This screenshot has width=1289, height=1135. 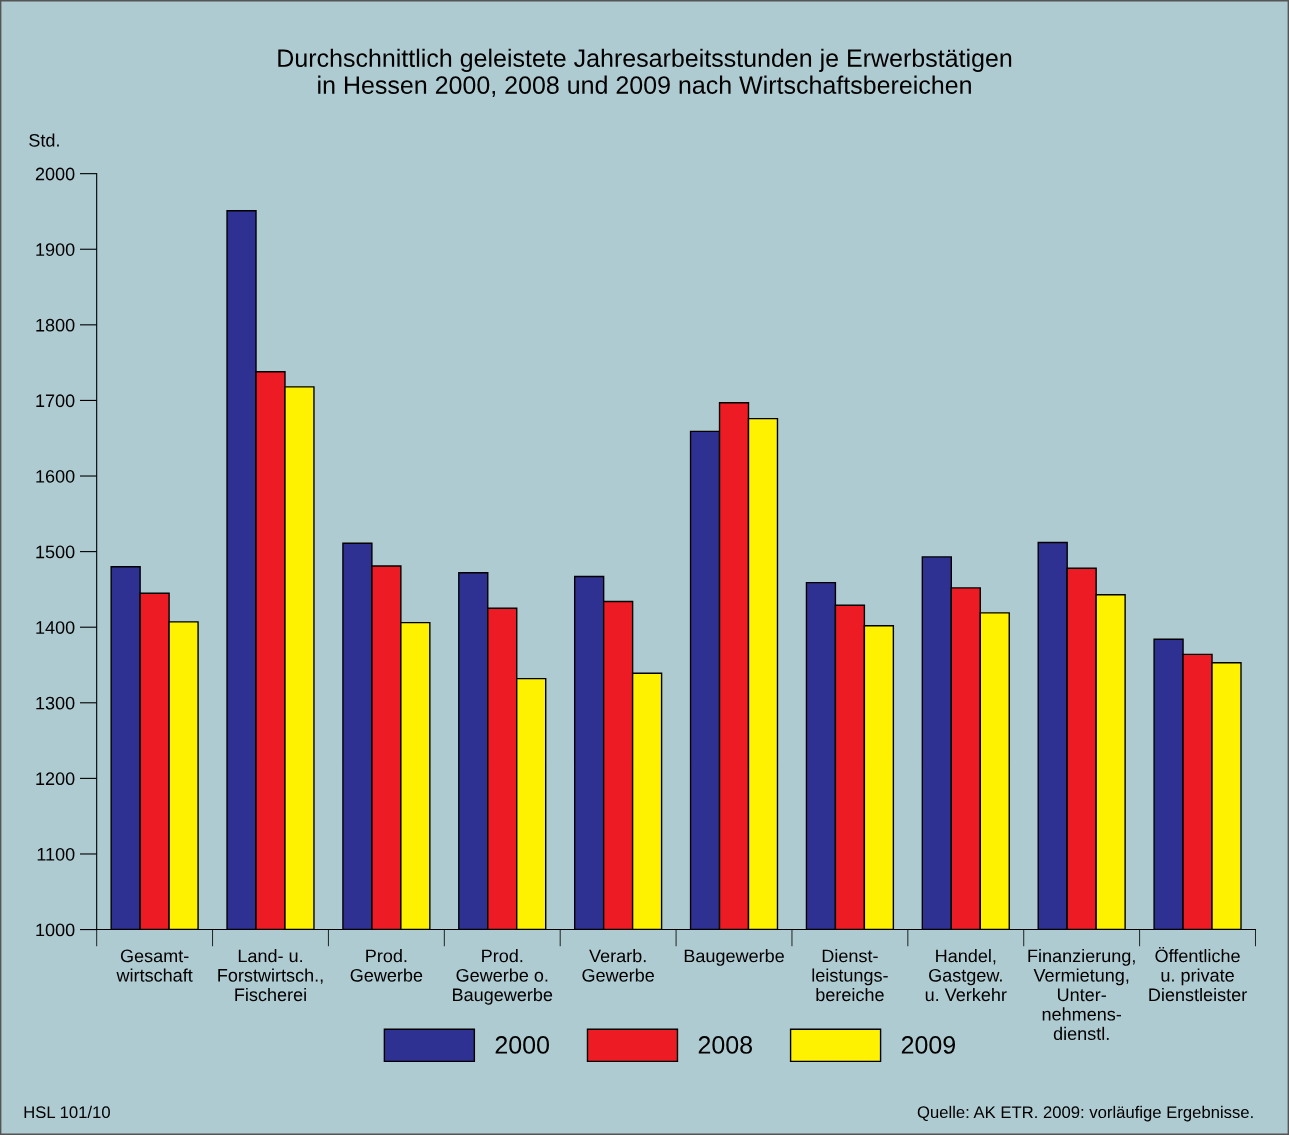 I want to click on y-tick-label: 1500, so click(x=55, y=552).